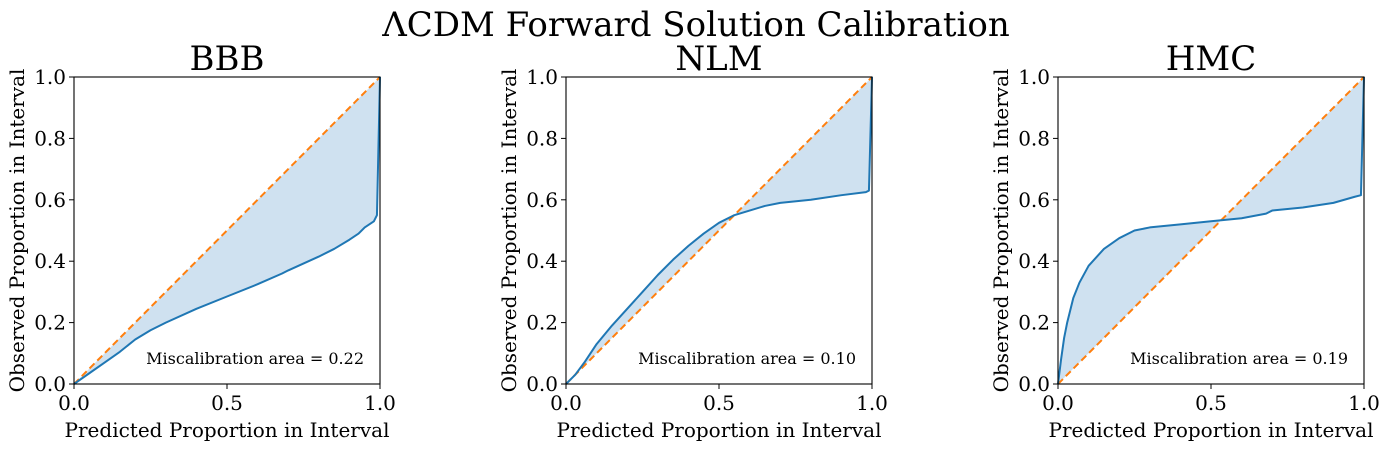 Image resolution: width=1386 pixels, height=450 pixels. Describe the element at coordinates (747, 358) in the screenshot. I see `miscalibration-area-label: Miscalibration area = 0.10` at that location.